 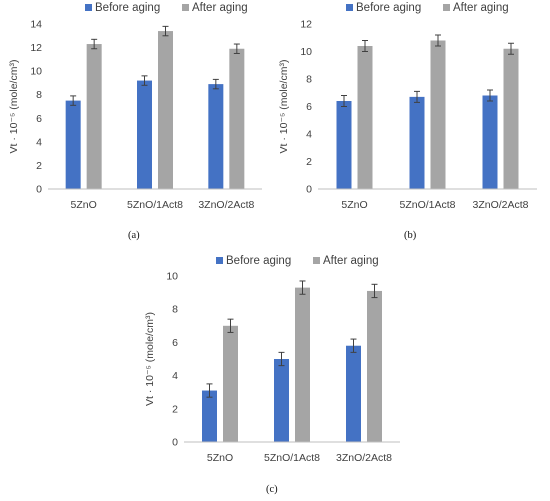 What do you see at coordinates (134, 235) in the screenshot?
I see `panel-label-a: (a)` at bounding box center [134, 235].